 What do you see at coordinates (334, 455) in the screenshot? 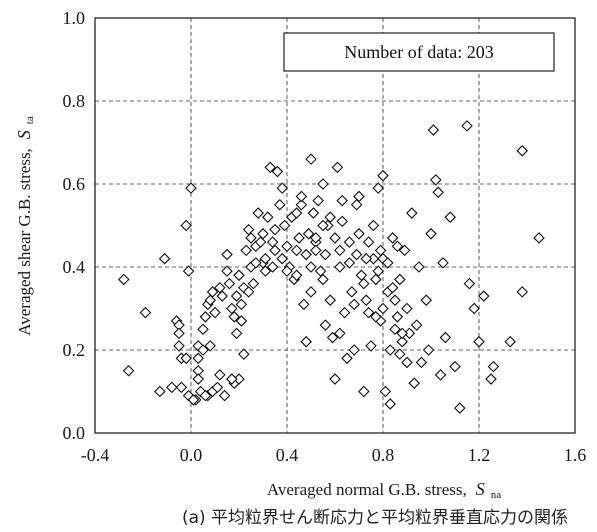
I see `x-tick-labels: -0.4 0.0 0.4 0.8 1.2 1.6` at bounding box center [334, 455].